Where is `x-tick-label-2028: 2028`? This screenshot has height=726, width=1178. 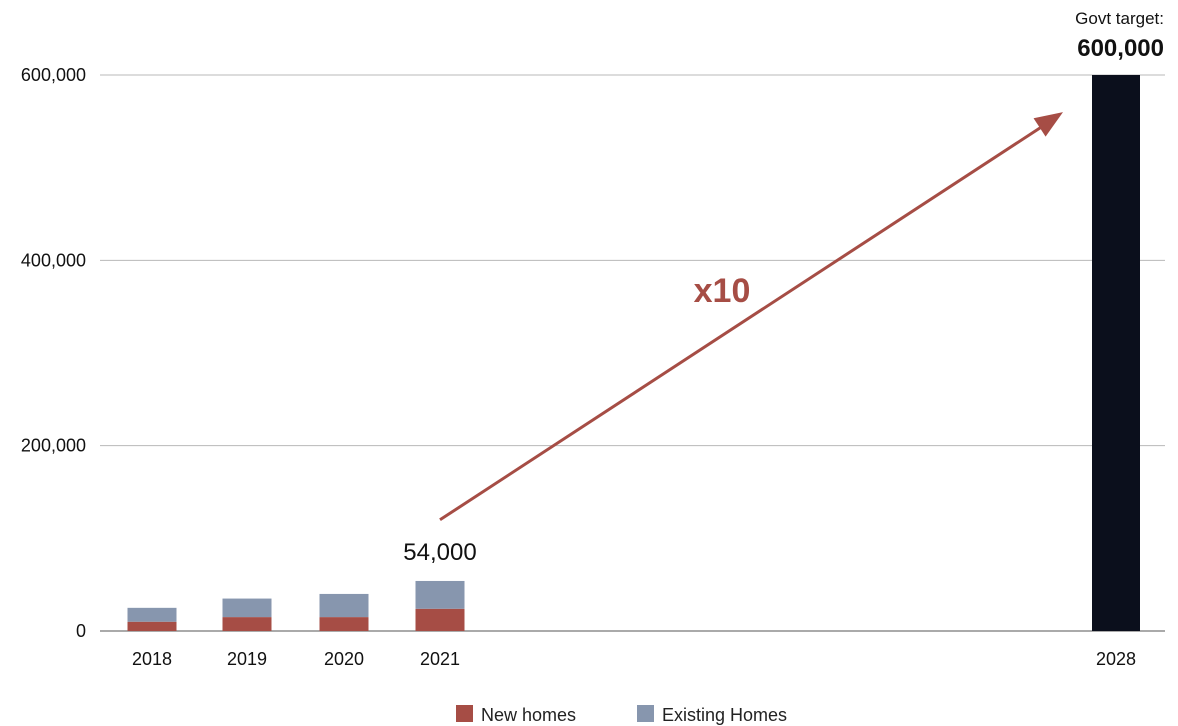
x-tick-label-2028: 2028 is located at coordinates (1116, 659).